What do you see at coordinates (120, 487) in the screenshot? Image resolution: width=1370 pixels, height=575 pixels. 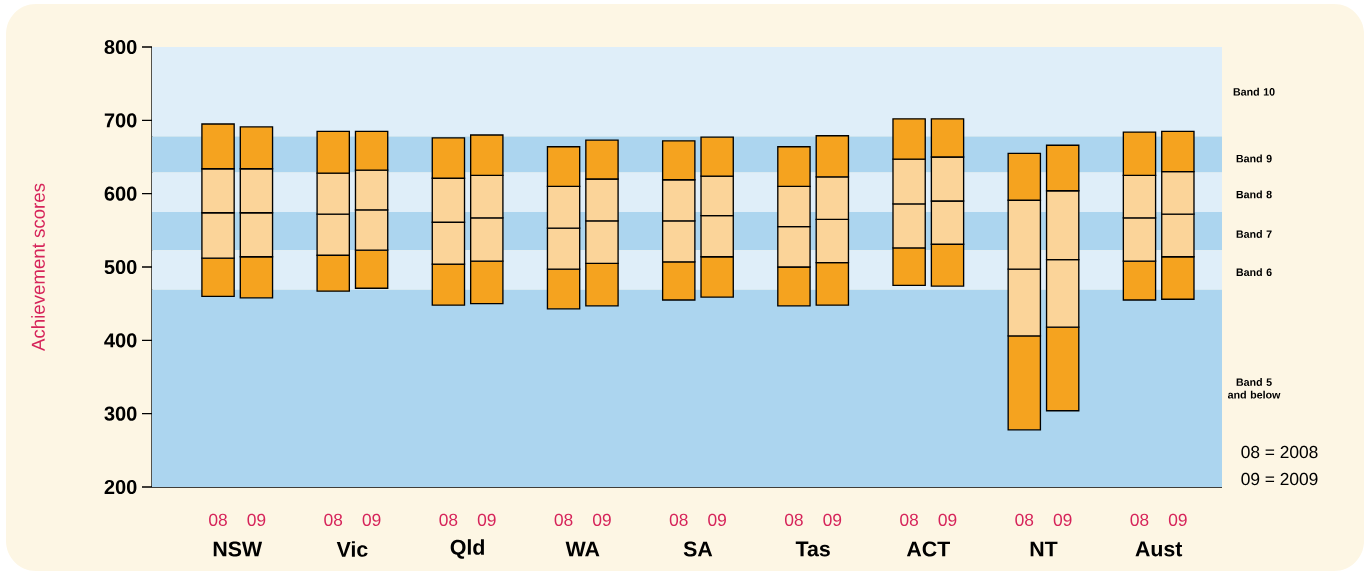 I see `y-tick-label: 200` at bounding box center [120, 487].